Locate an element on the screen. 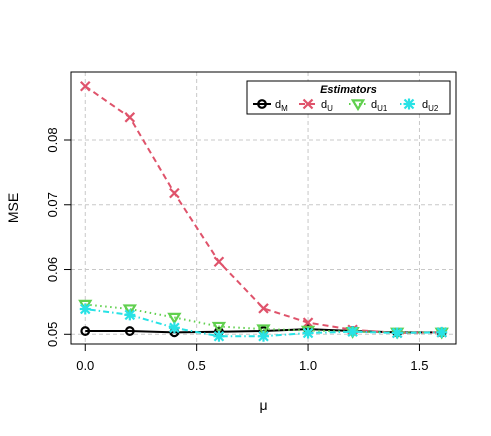 This screenshot has width=491, height=436. series-dU-point-0-stroke-b is located at coordinates (85, 86).